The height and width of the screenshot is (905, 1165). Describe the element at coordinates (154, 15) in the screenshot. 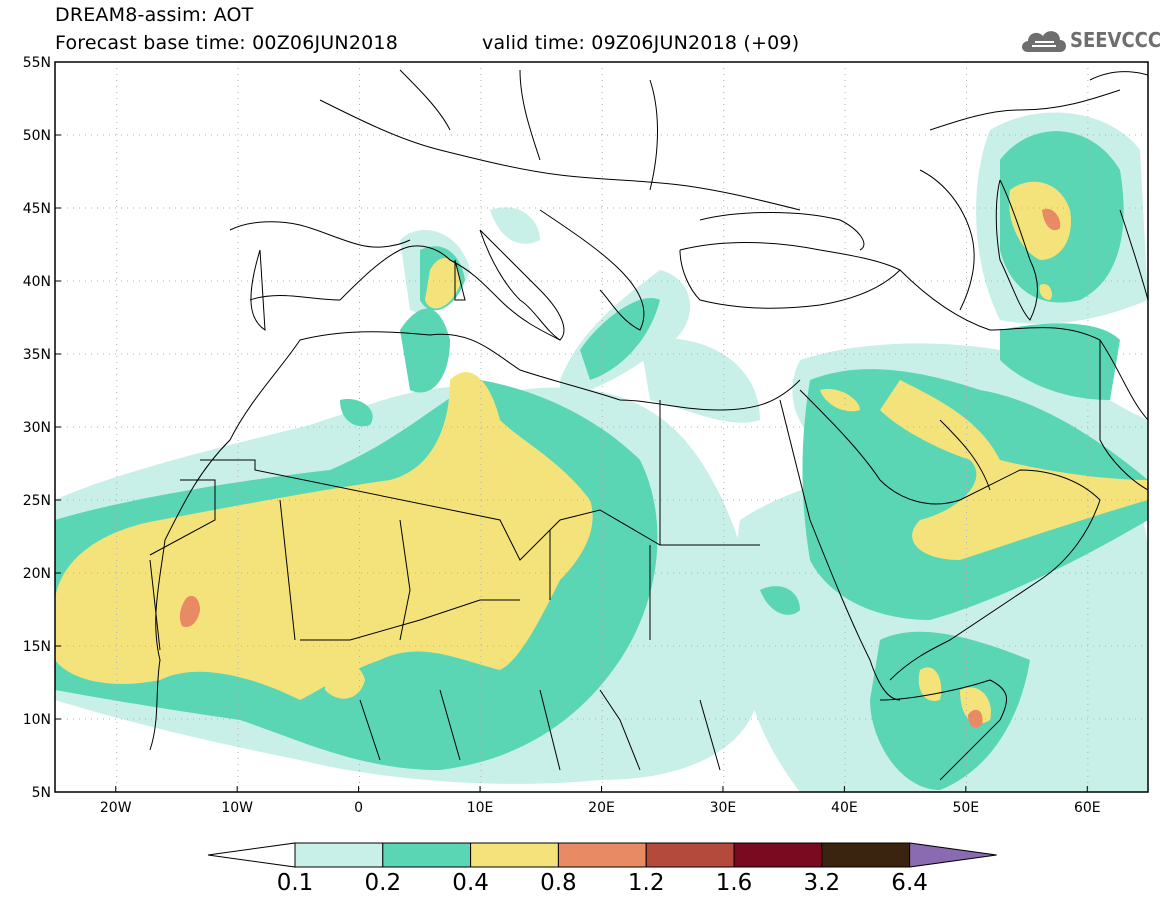

I see `title-line-1: DREAM8-assim: AOT` at that location.